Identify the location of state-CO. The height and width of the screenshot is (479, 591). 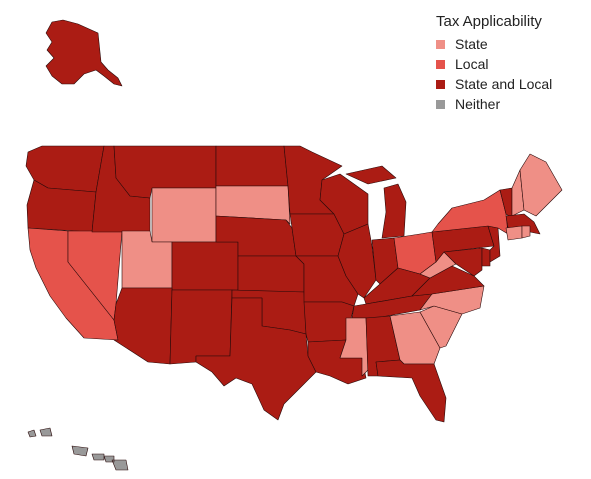
(205, 266).